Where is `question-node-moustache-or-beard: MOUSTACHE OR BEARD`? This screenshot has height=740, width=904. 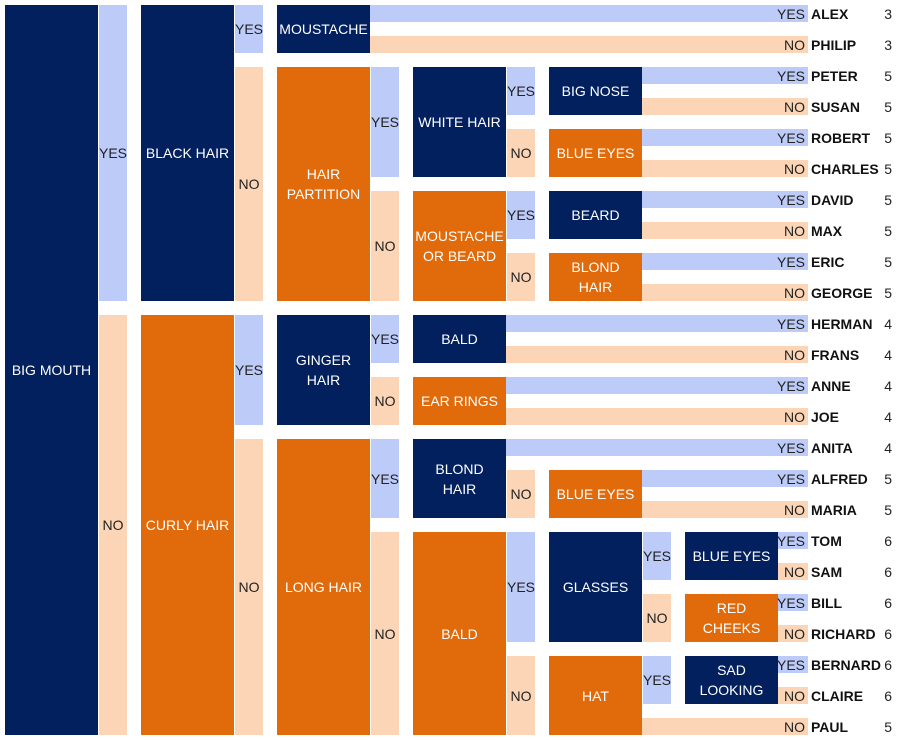
question-node-moustache-or-beard: MOUSTACHE OR BEARD is located at coordinates (459, 246).